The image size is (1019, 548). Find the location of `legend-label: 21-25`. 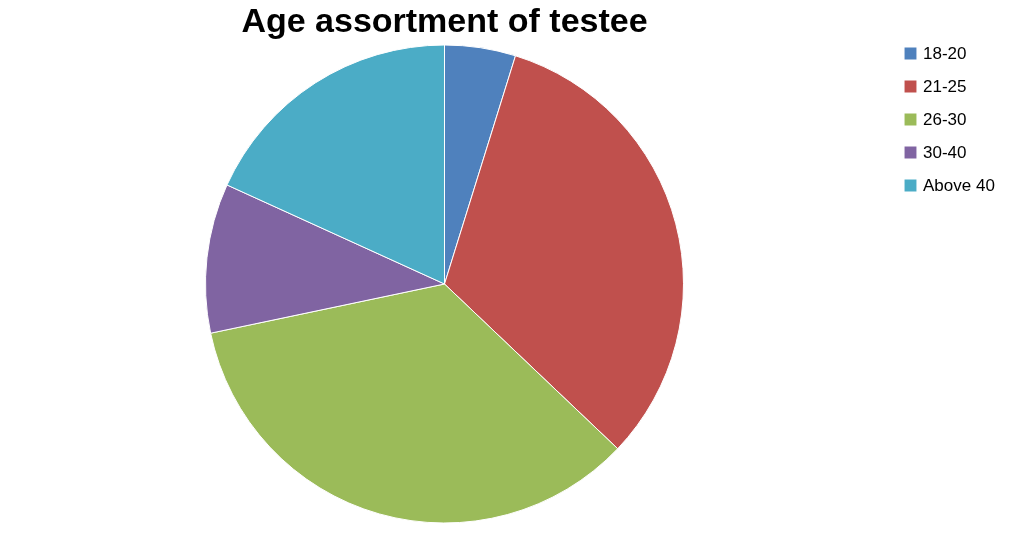

legend-label: 21-25 is located at coordinates (945, 86).